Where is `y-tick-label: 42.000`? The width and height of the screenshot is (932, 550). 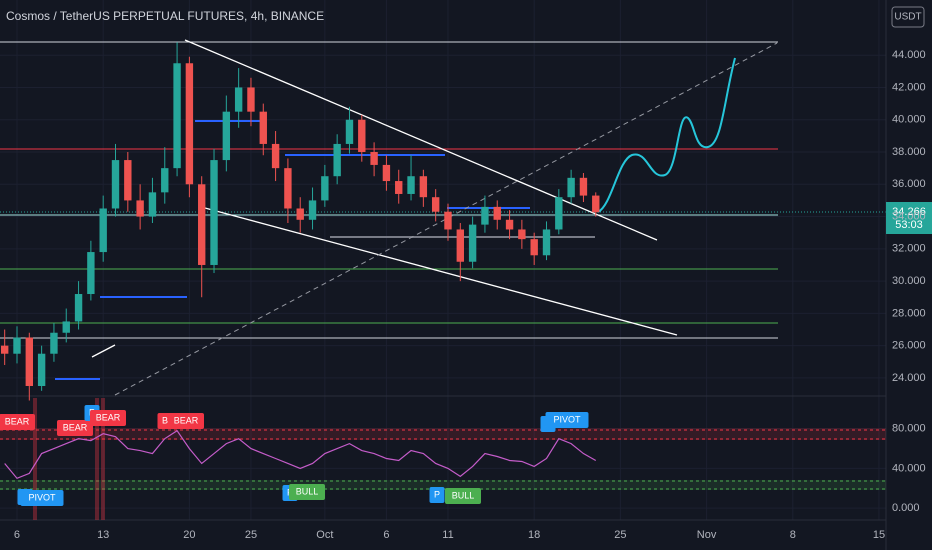
y-tick-label: 42.000 is located at coordinates (909, 87).